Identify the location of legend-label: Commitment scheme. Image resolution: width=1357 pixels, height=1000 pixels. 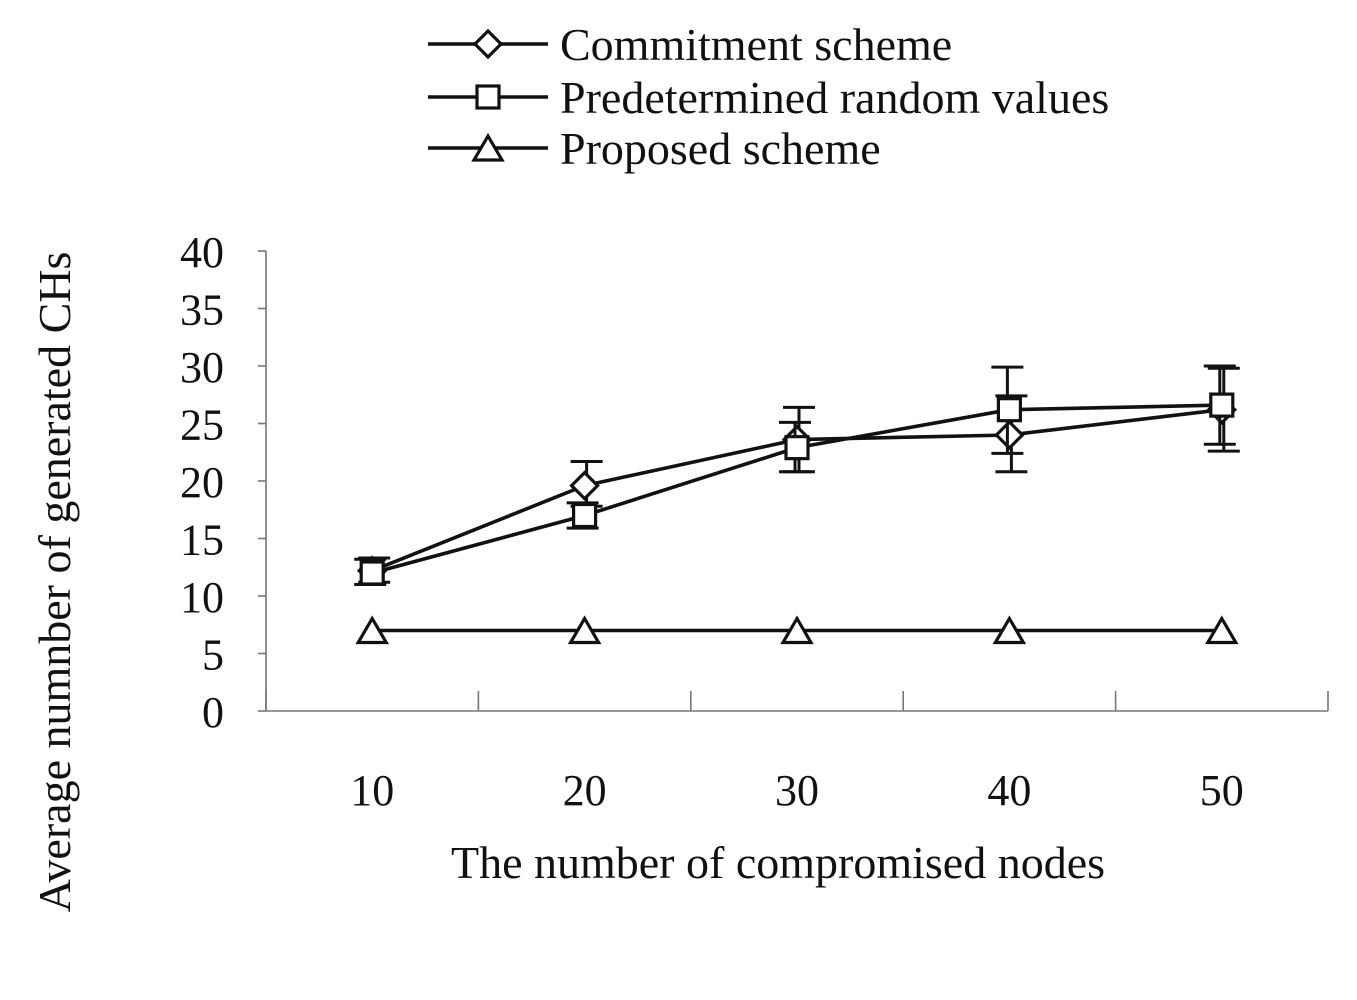
(756, 44).